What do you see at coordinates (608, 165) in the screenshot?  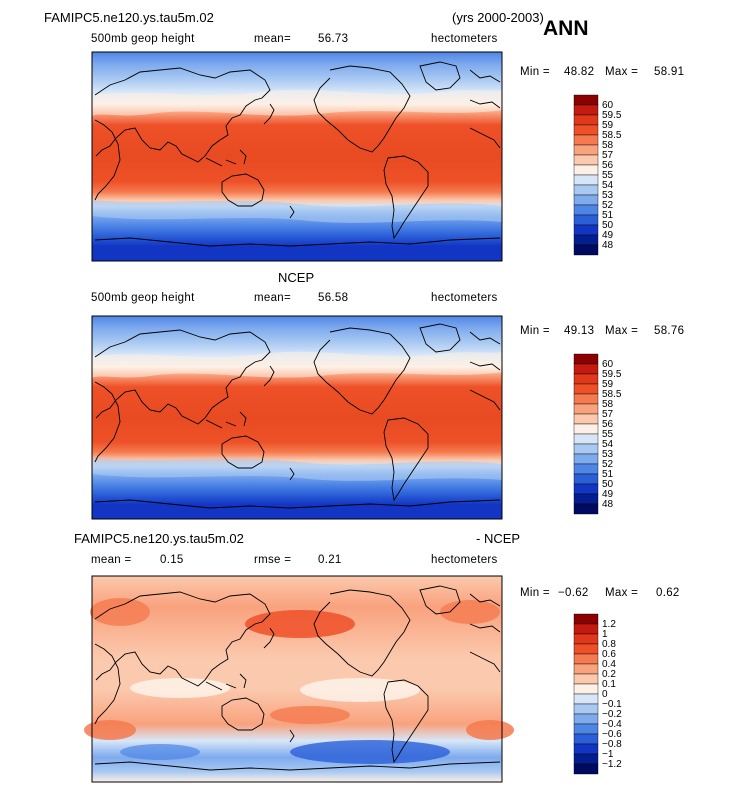 I see `colorbar-tick-label: 56` at bounding box center [608, 165].